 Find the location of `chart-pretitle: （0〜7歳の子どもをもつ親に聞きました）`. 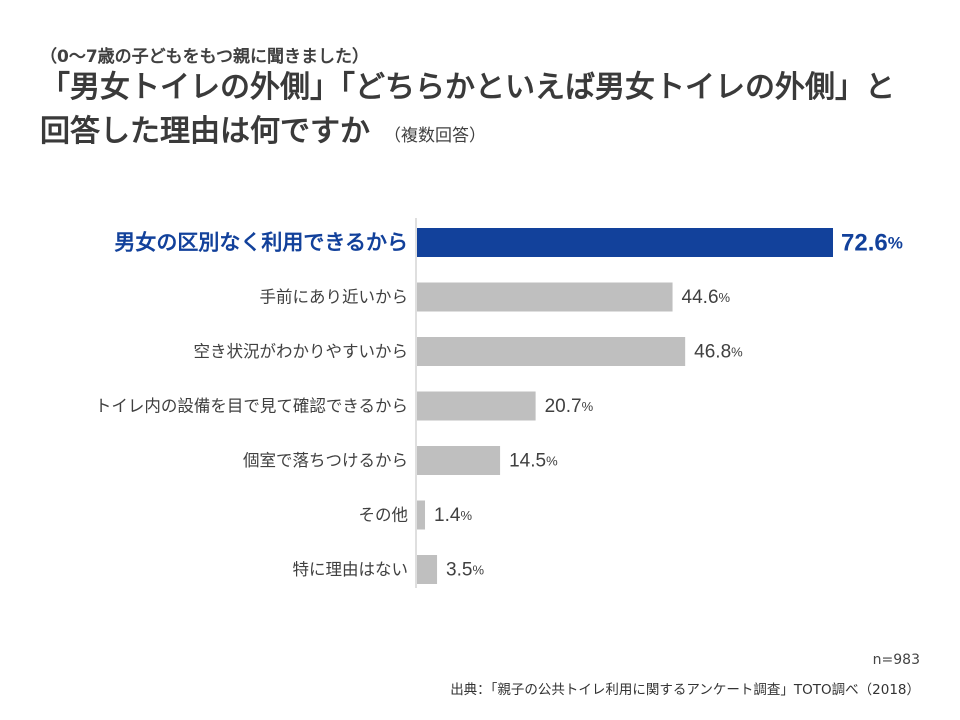

chart-pretitle: （0〜7歳の子どもをもつ親に聞きました） is located at coordinates (204, 57).